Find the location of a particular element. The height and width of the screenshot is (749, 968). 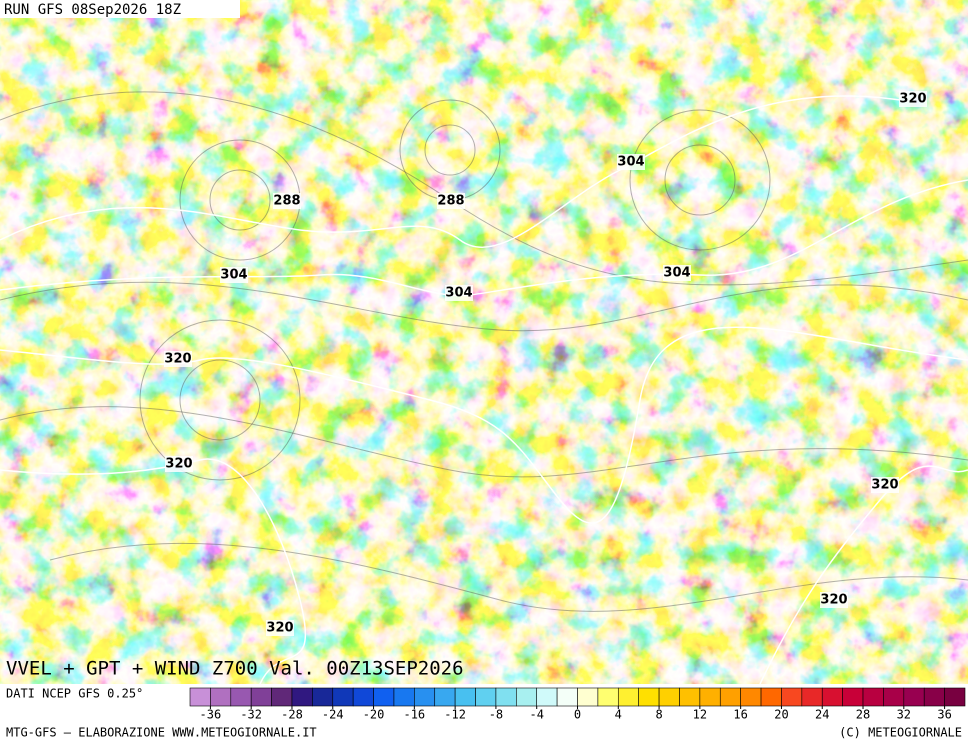

colorbar-tick-label: -36 is located at coordinates (211, 715).